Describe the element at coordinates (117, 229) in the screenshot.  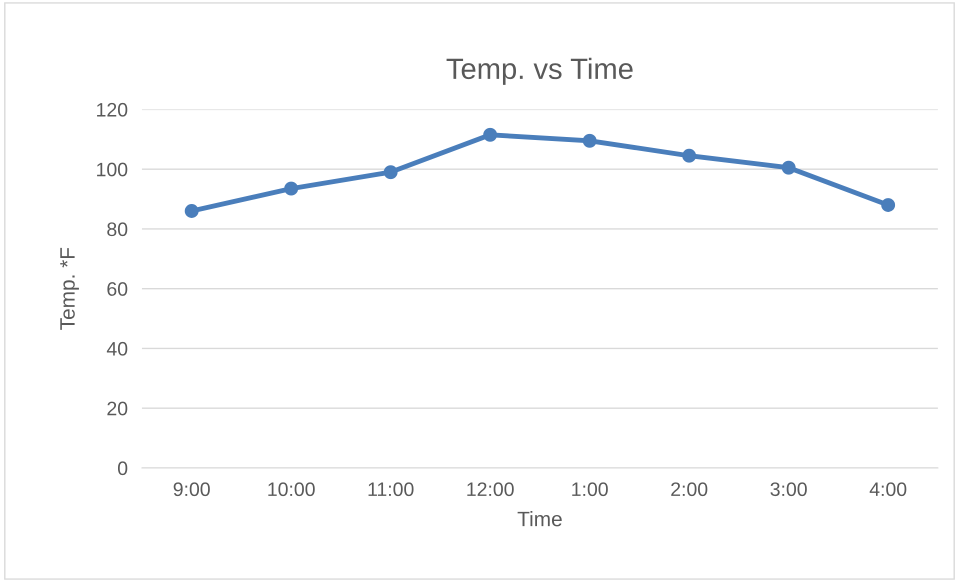
I see `y-tick-label: 80` at that location.